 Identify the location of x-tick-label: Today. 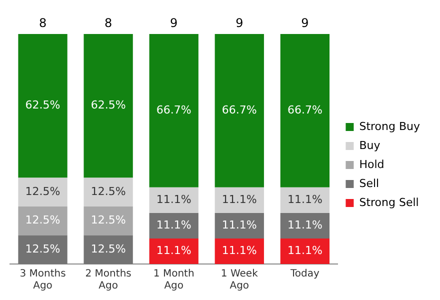
(304, 274).